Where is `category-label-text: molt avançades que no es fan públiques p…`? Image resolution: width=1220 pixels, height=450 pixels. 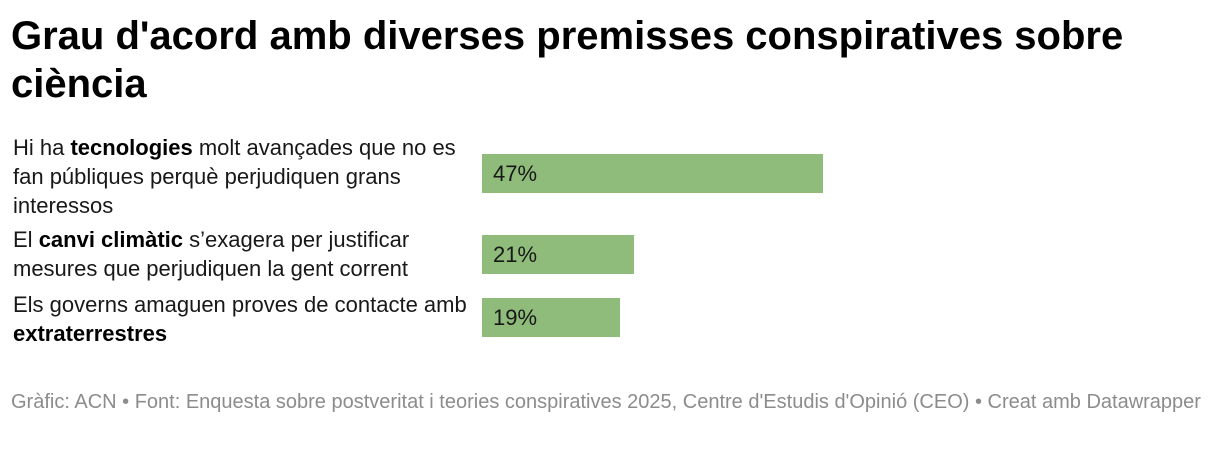
category-label-text: molt avançades que no es fan públiques p… is located at coordinates (234, 176).